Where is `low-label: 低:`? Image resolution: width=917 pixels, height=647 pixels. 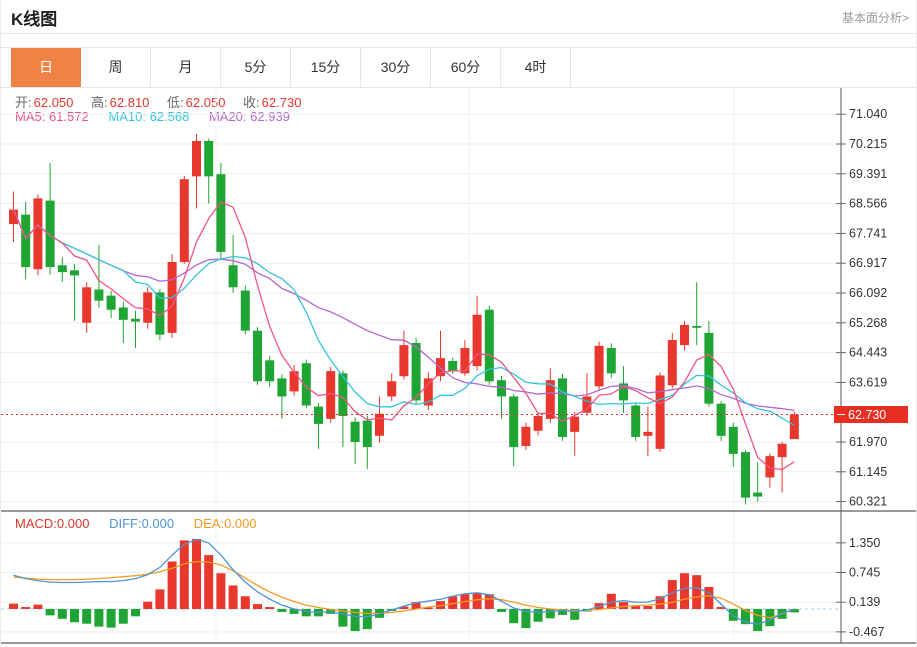 low-label: 低: is located at coordinates (175, 102).